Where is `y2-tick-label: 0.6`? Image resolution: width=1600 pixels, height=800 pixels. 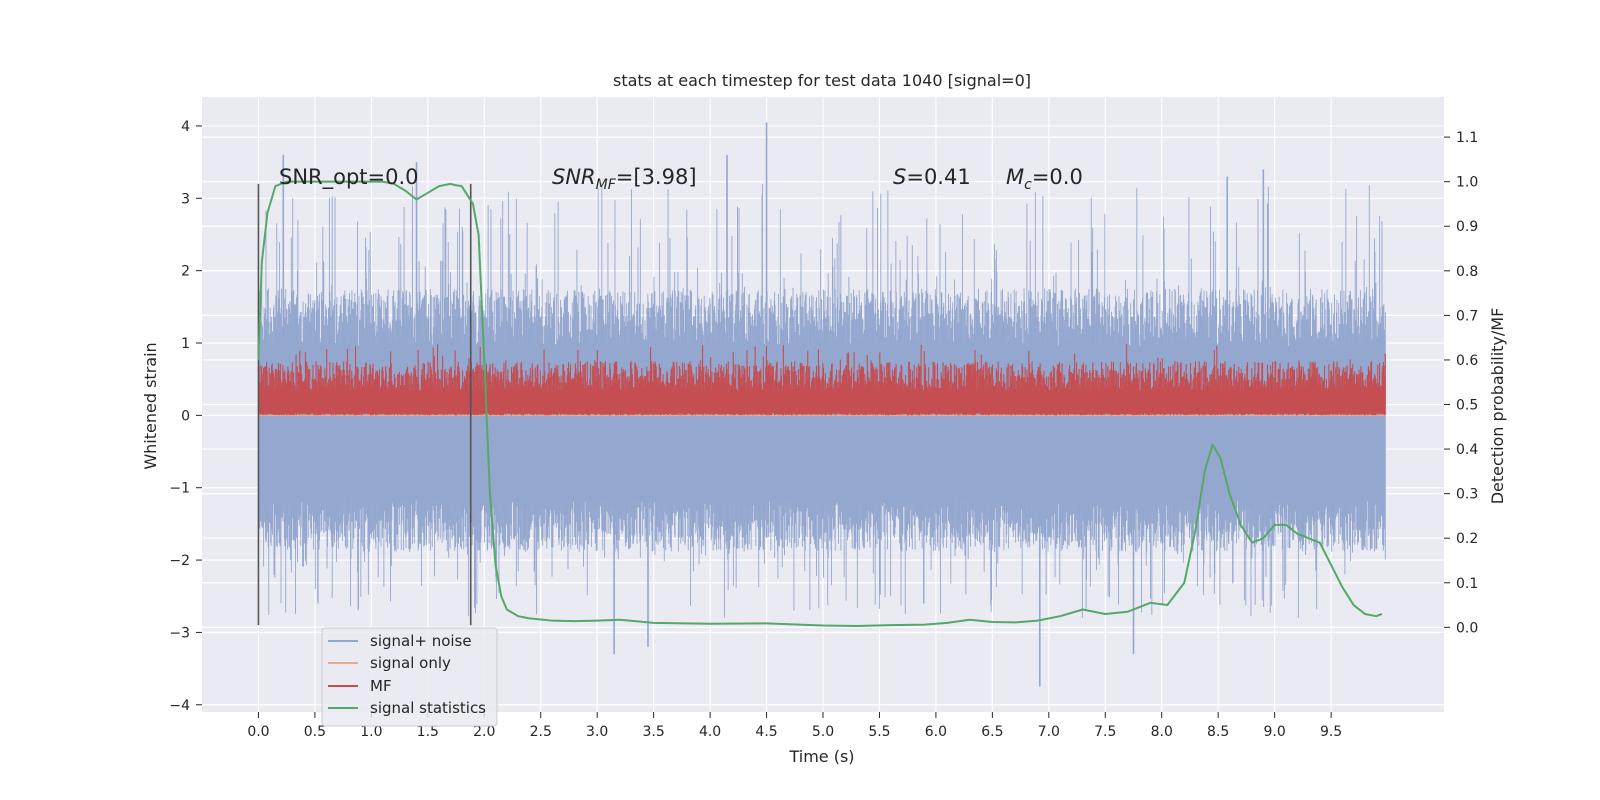
y2-tick-label: 0.6 is located at coordinates (1467, 361).